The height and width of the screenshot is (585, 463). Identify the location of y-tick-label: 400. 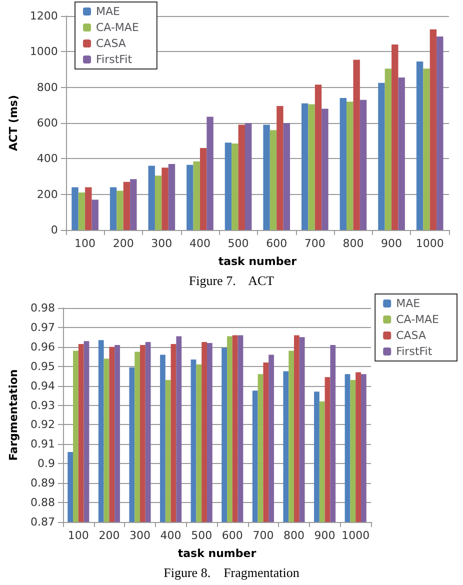
(47, 159).